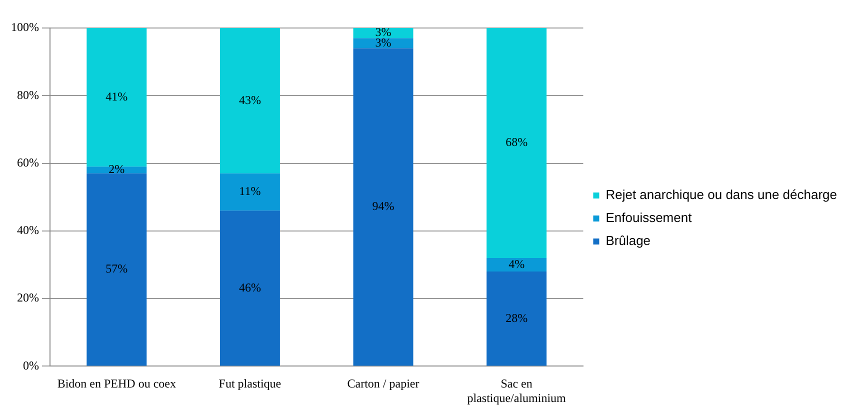 This screenshot has width=865, height=417. Describe the element at coordinates (517, 390) in the screenshot. I see `x-tick-label: Sac en plastique/aluminium` at that location.